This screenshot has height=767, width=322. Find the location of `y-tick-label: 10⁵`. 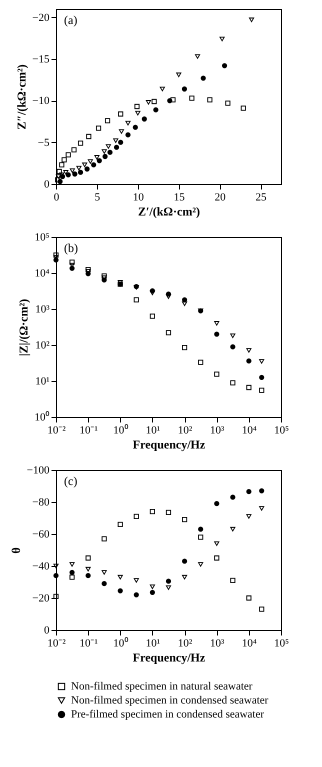

y-tick-label: 10⁵ is located at coordinates (42, 238).